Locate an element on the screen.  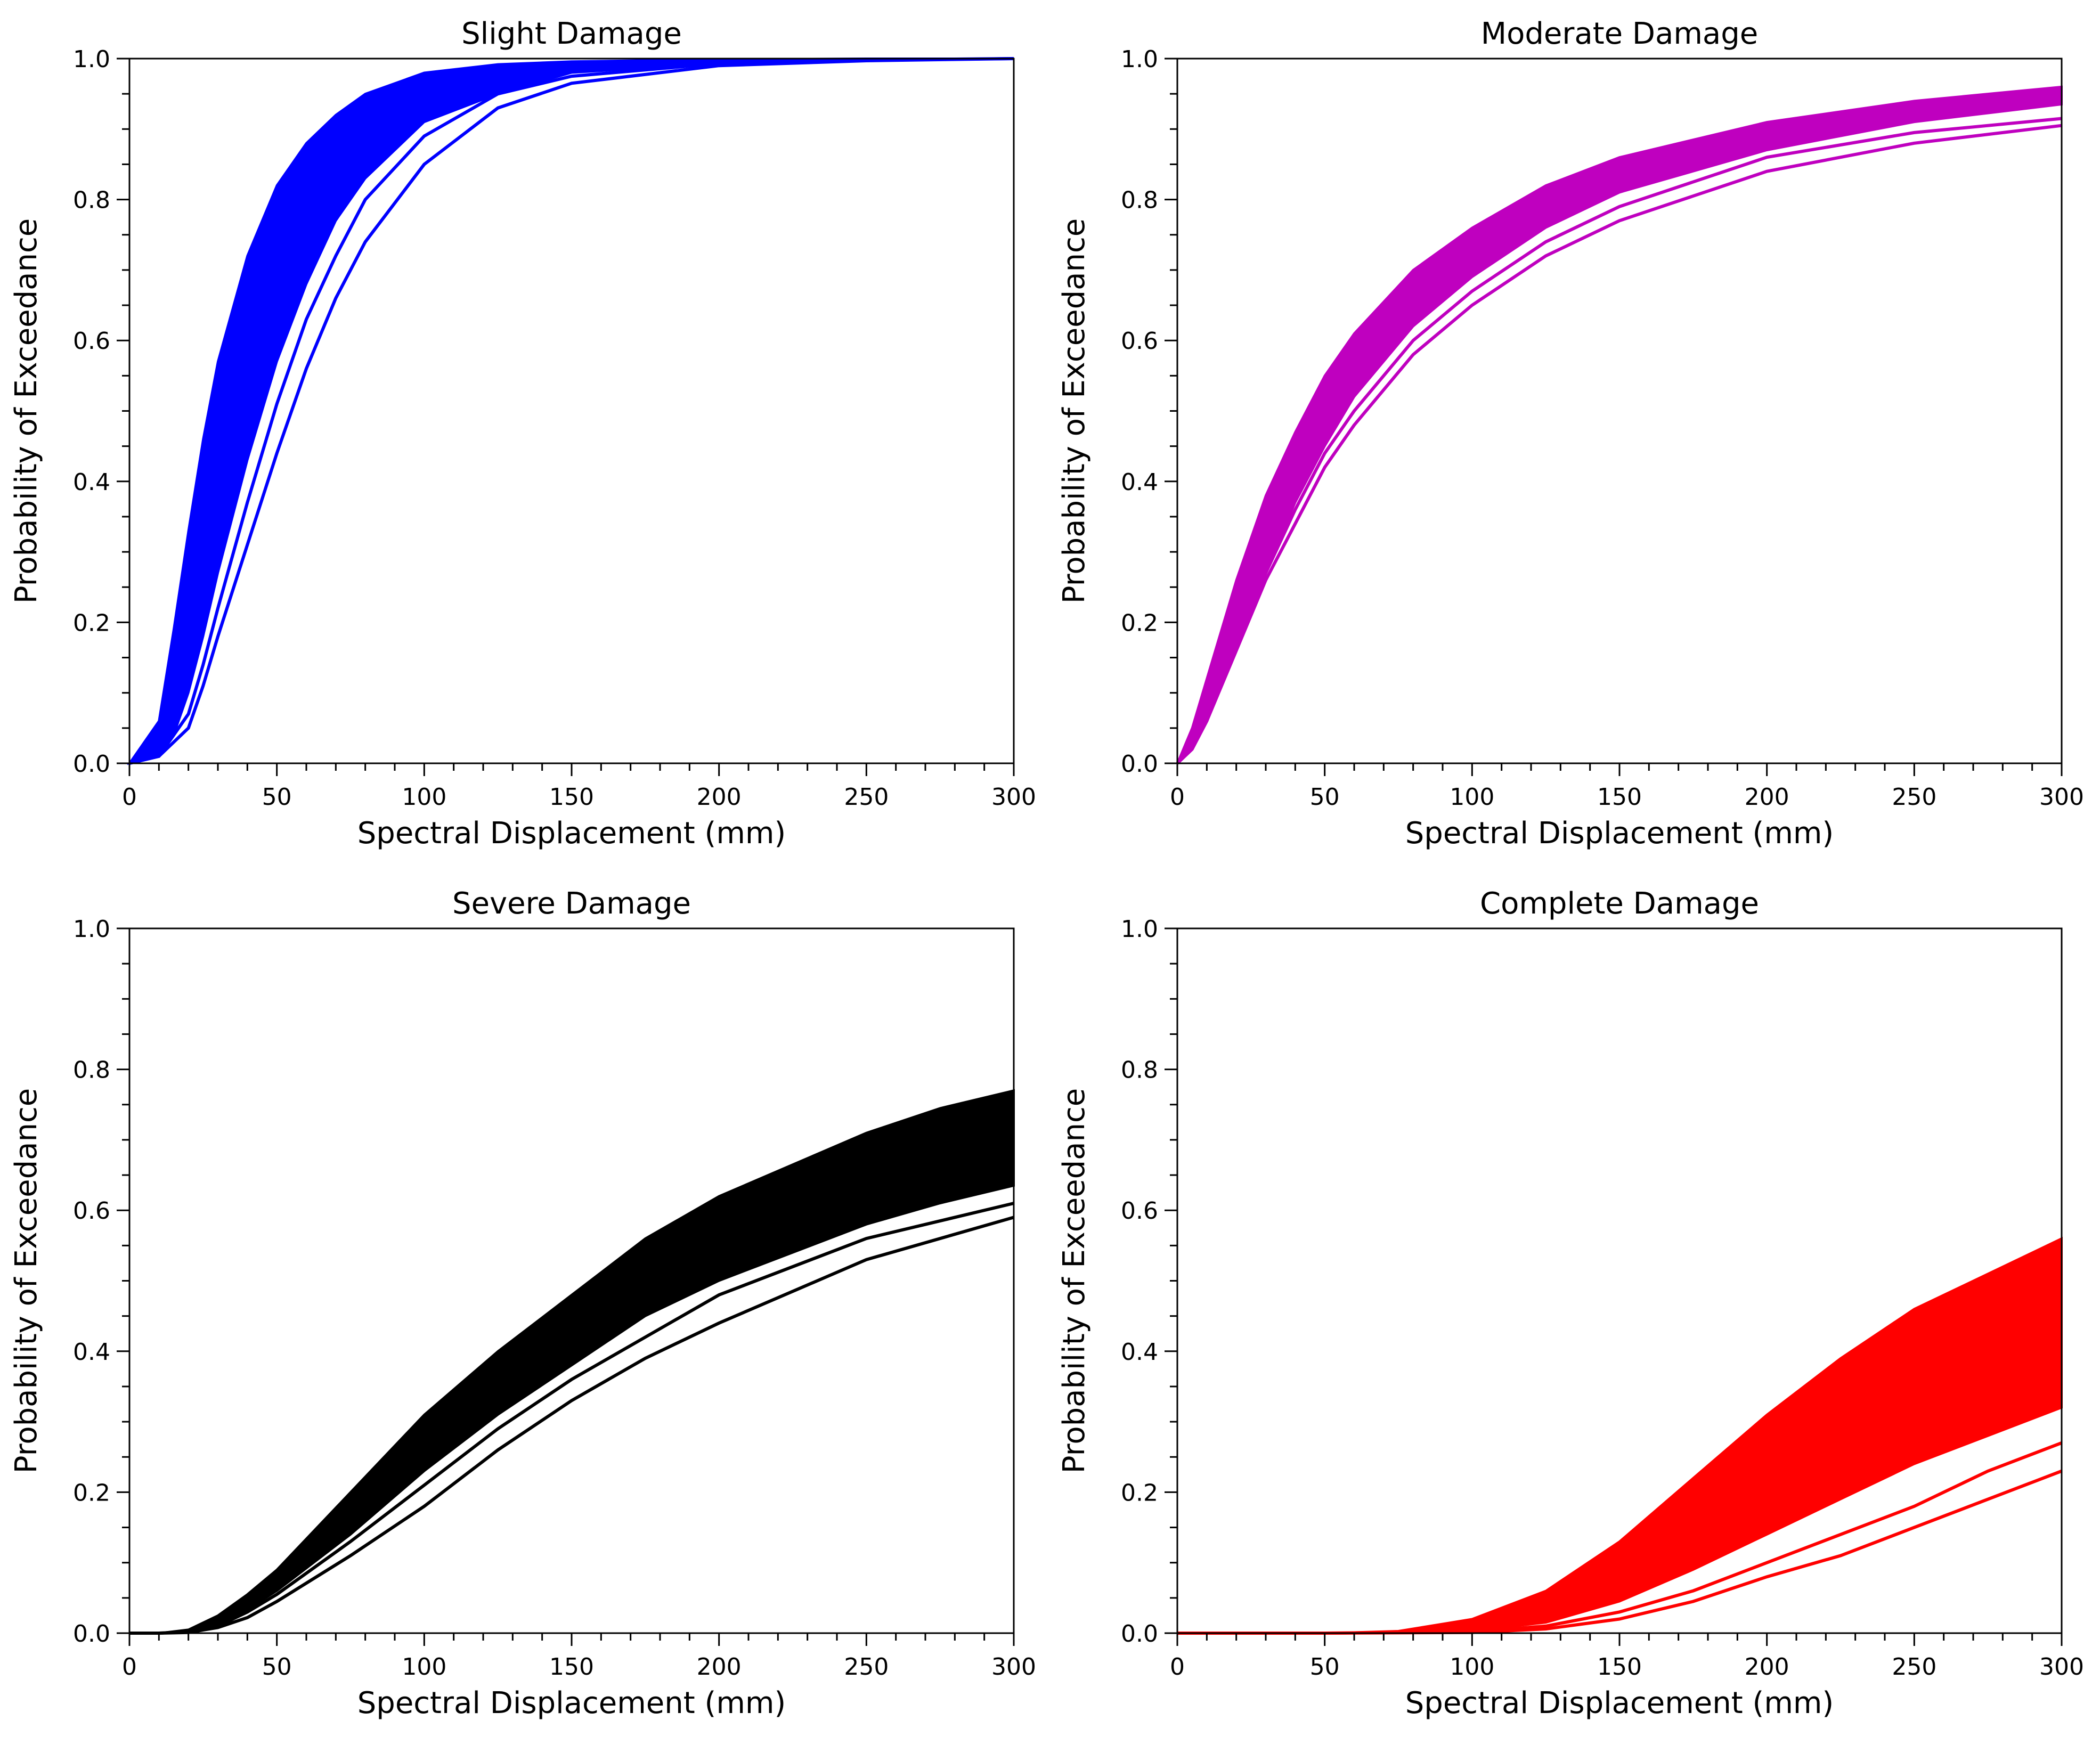
chart-title: Moderate Damage is located at coordinates (1619, 34).